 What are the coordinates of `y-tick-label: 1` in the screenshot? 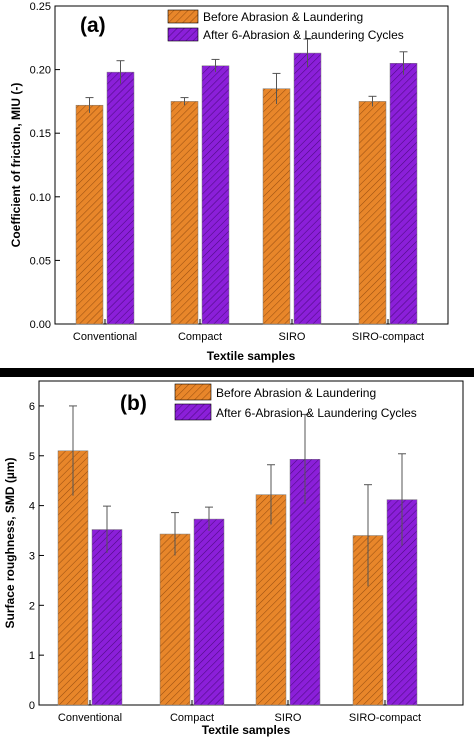 It's located at (32, 656).